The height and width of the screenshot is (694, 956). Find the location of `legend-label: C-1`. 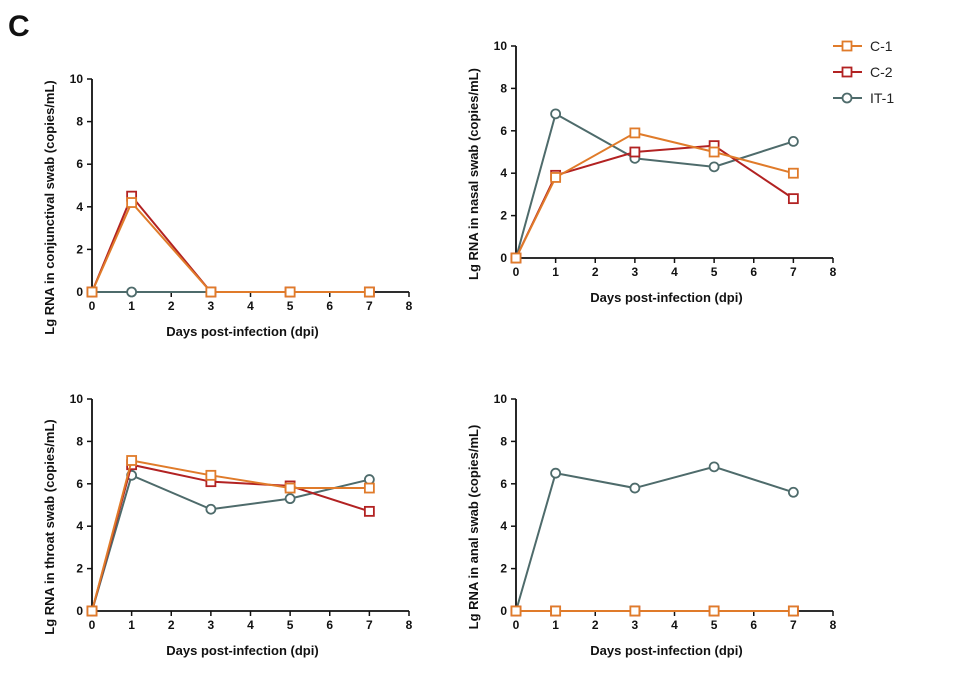

legend-label: C-1 is located at coordinates (881, 46).